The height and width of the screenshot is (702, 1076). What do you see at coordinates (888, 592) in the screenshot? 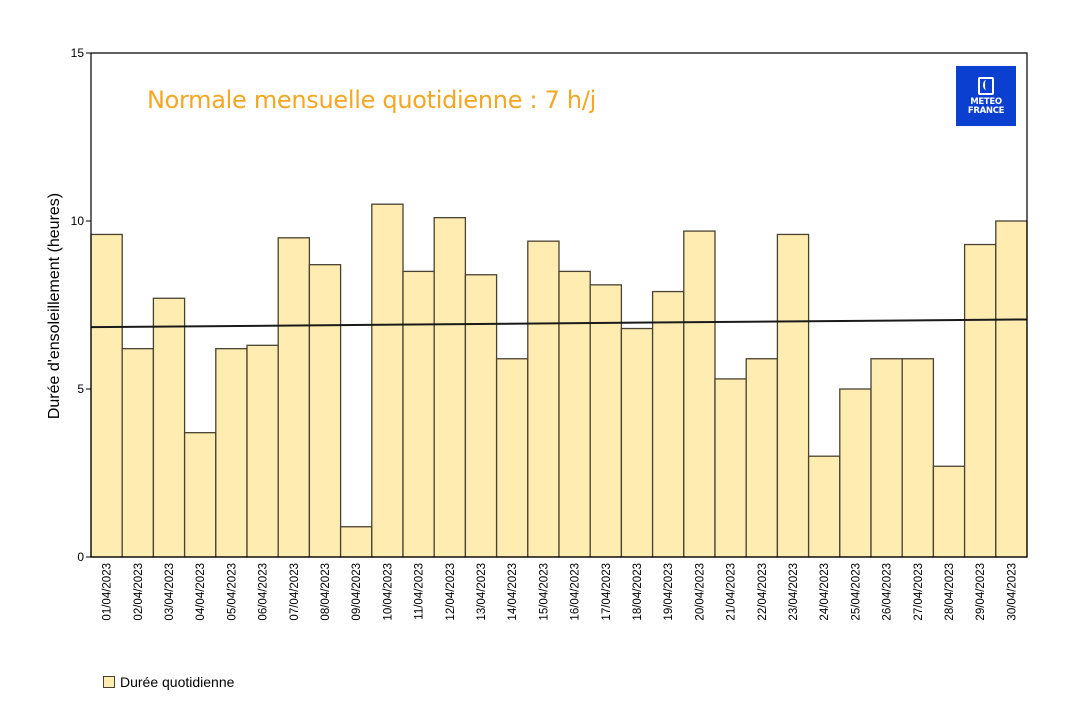
I see `x-tick-label: 26/04/2023` at bounding box center [888, 592].